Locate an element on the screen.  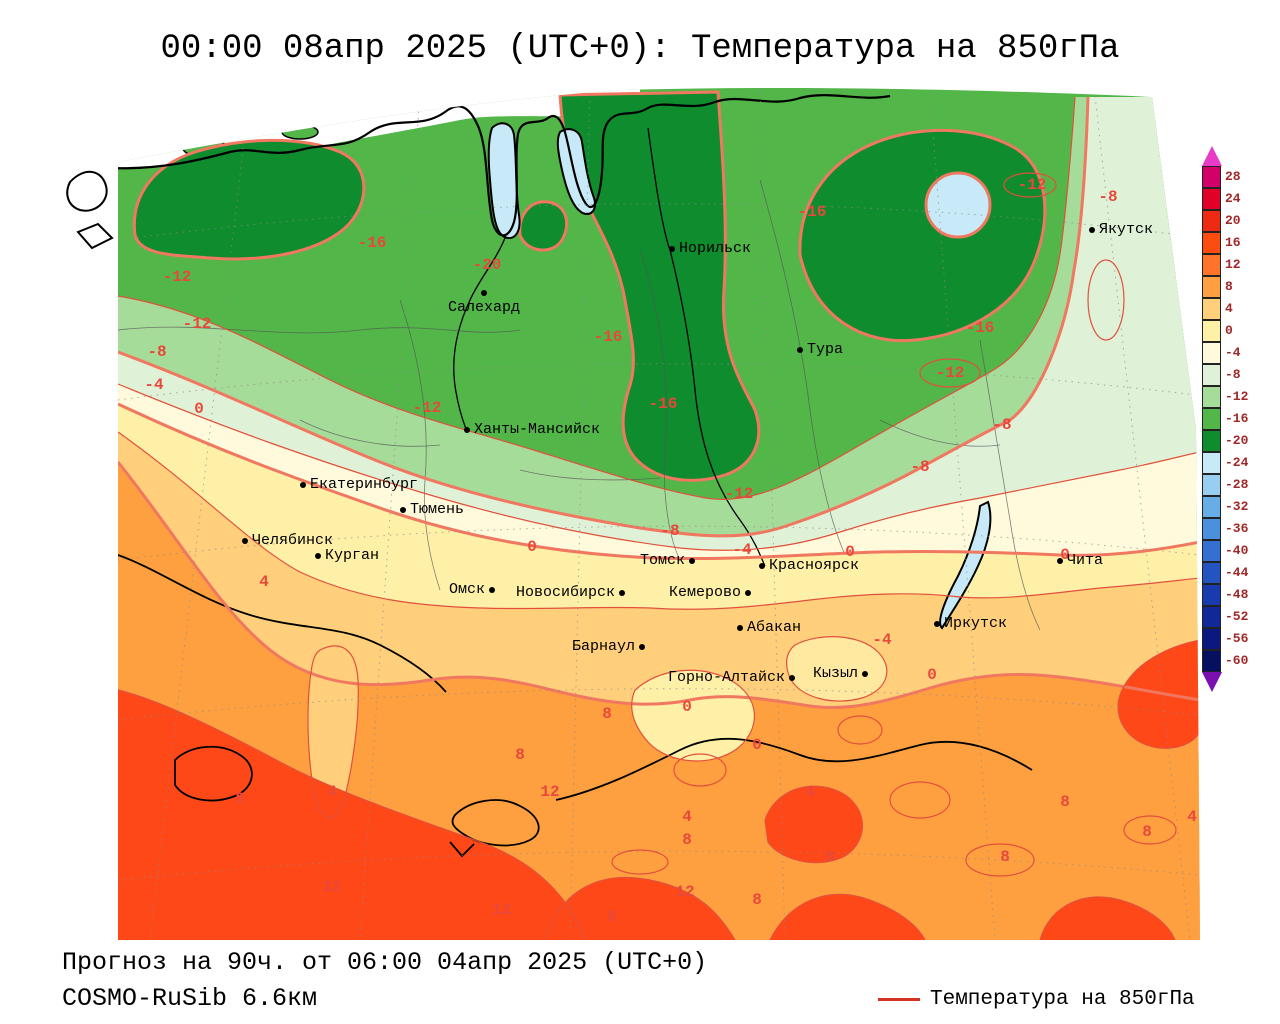
colorbar-cell: -60 is located at coordinates (1225, 661).